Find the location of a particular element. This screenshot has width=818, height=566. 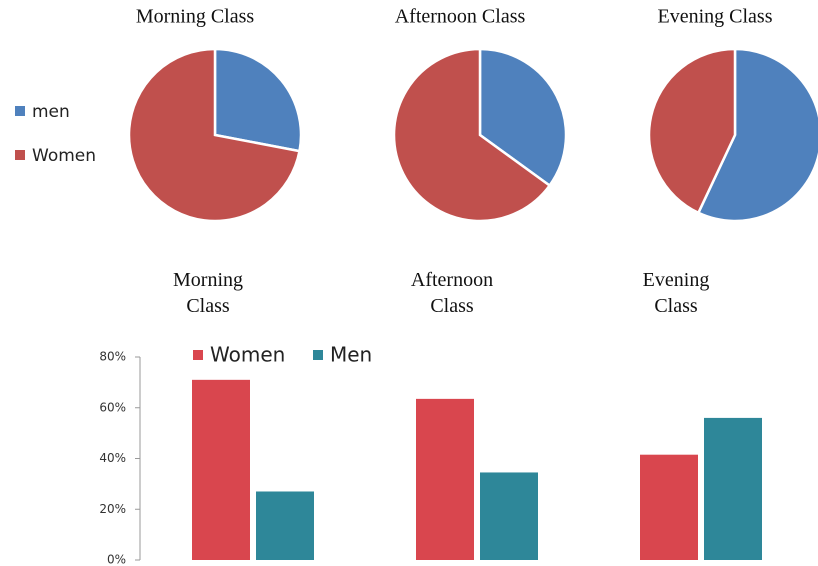

category-label: Evening Class is located at coordinates (676, 293).